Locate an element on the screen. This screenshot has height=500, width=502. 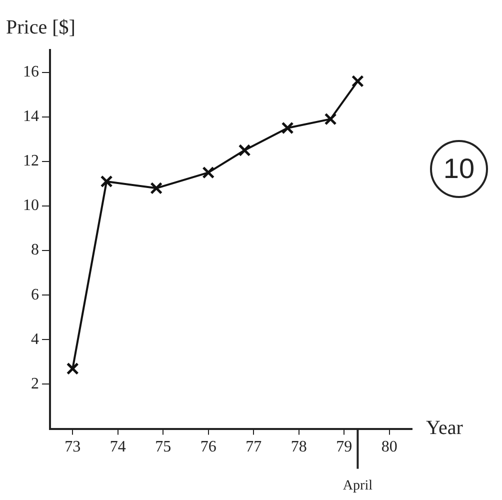
x-tick-label: 76 is located at coordinates (208, 447).